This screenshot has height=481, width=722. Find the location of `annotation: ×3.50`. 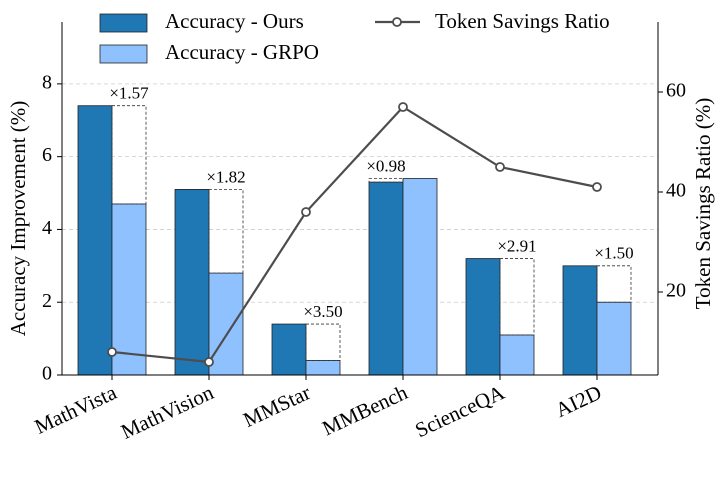

annotation: ×3.50 is located at coordinates (322, 311).